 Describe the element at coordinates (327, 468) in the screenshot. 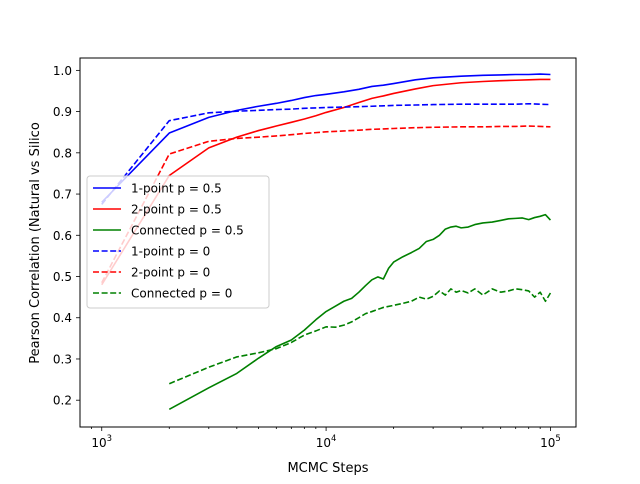

I see `x-axis-label: MCMC Steps` at that location.